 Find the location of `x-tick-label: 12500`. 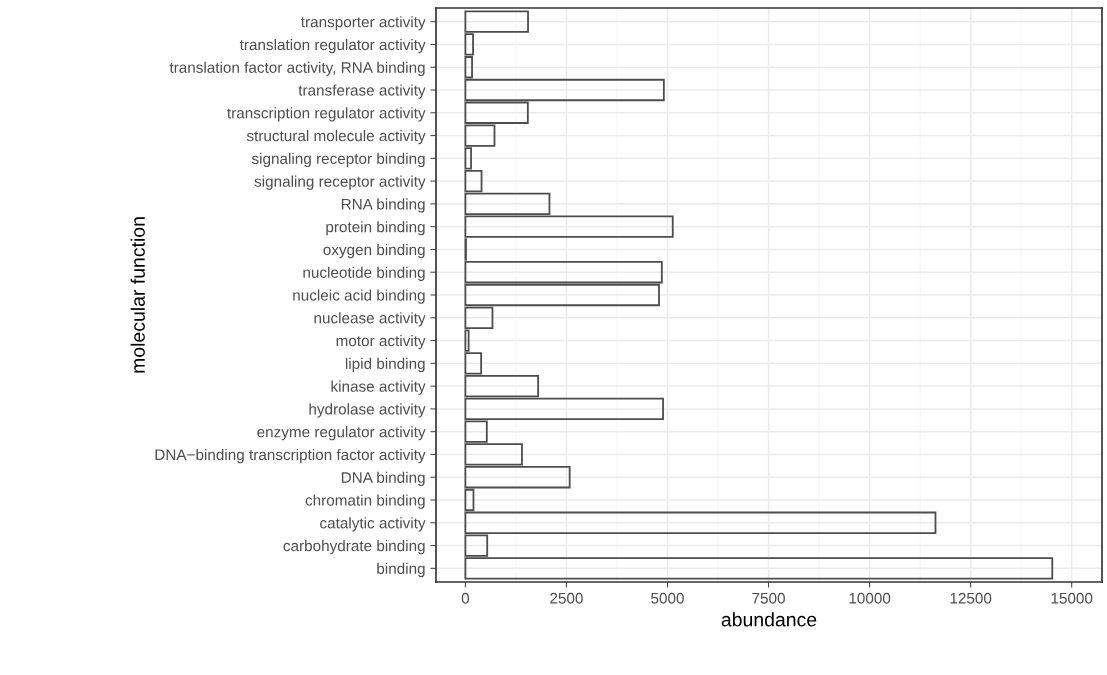

x-tick-label: 12500 is located at coordinates (971, 598).